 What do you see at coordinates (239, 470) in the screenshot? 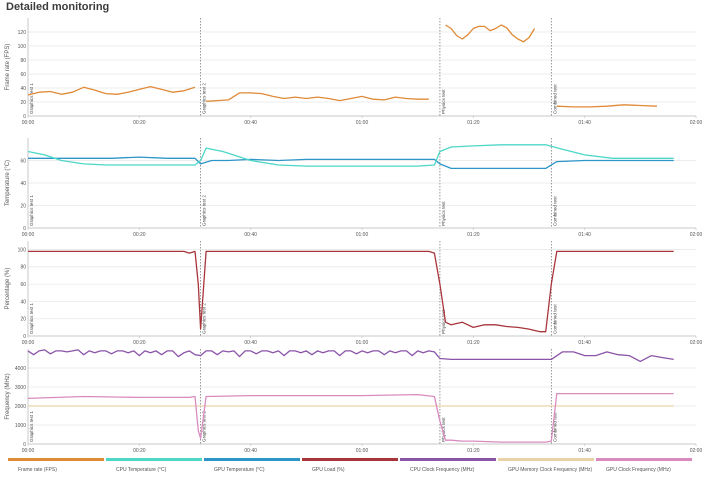
I see `legend-label: GPU Temperature (°C)` at bounding box center [239, 470].